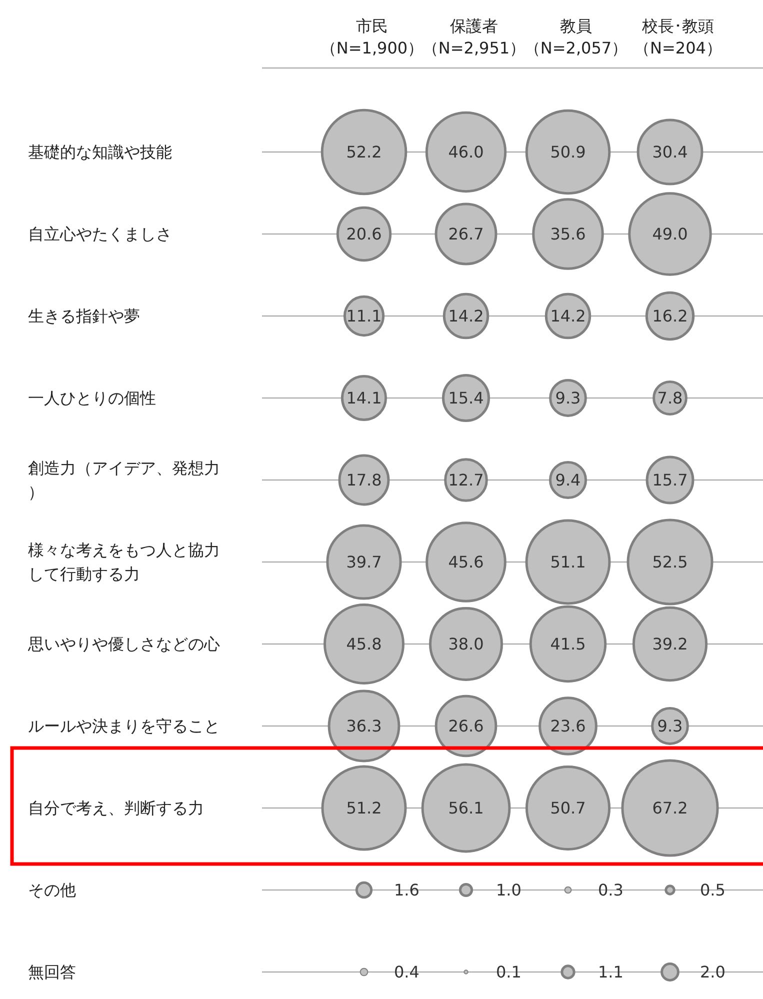 The height and width of the screenshot is (999, 763). Describe the element at coordinates (124, 480) in the screenshot. I see `y-tick-label: 創造力（アイデア、発想力）` at that location.